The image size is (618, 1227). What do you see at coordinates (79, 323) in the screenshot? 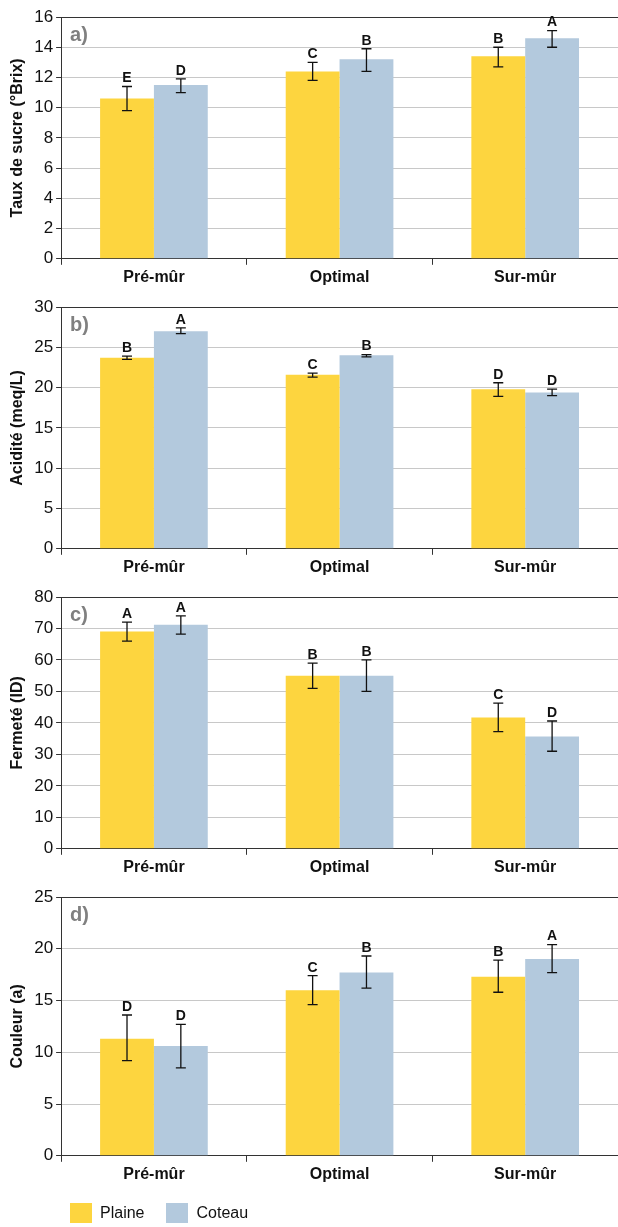
I see `annotation: b)` at bounding box center [79, 323].